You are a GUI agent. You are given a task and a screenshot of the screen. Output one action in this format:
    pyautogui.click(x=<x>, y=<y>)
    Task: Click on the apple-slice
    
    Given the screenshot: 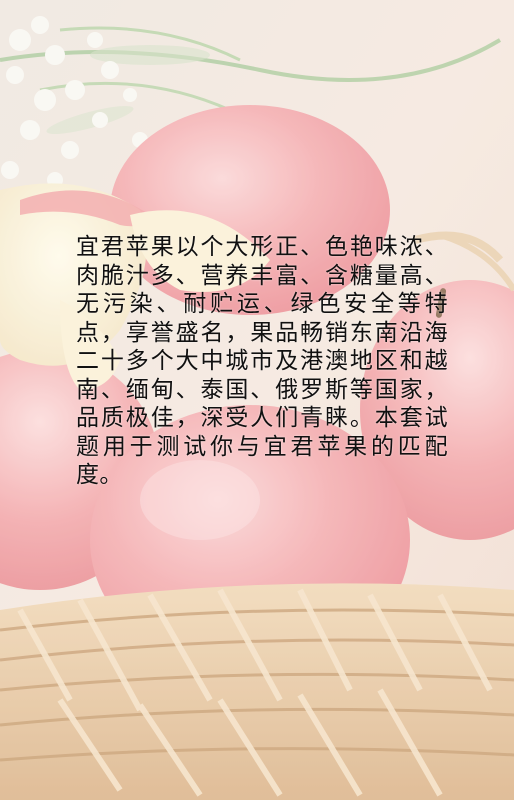 What is the action you would take?
    pyautogui.click(x=135, y=286)
    